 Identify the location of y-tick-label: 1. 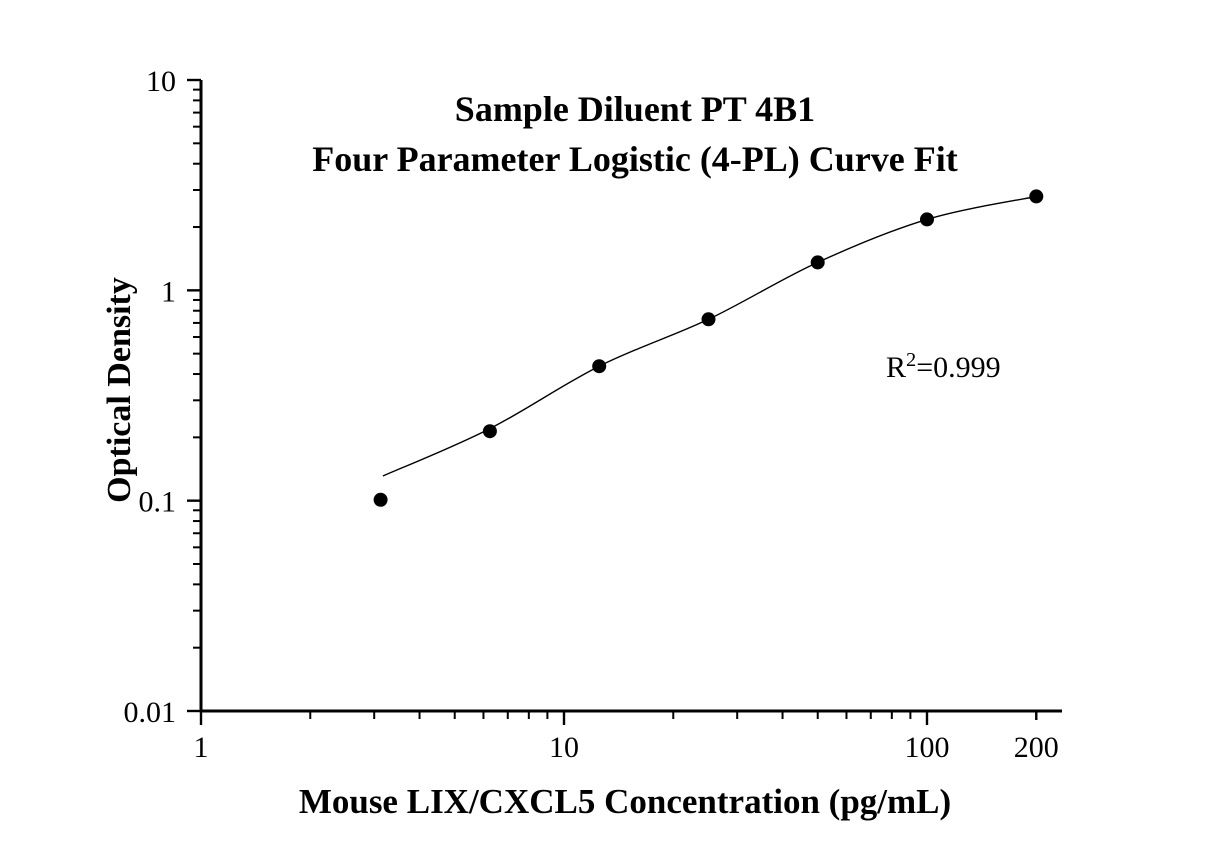
(168, 291).